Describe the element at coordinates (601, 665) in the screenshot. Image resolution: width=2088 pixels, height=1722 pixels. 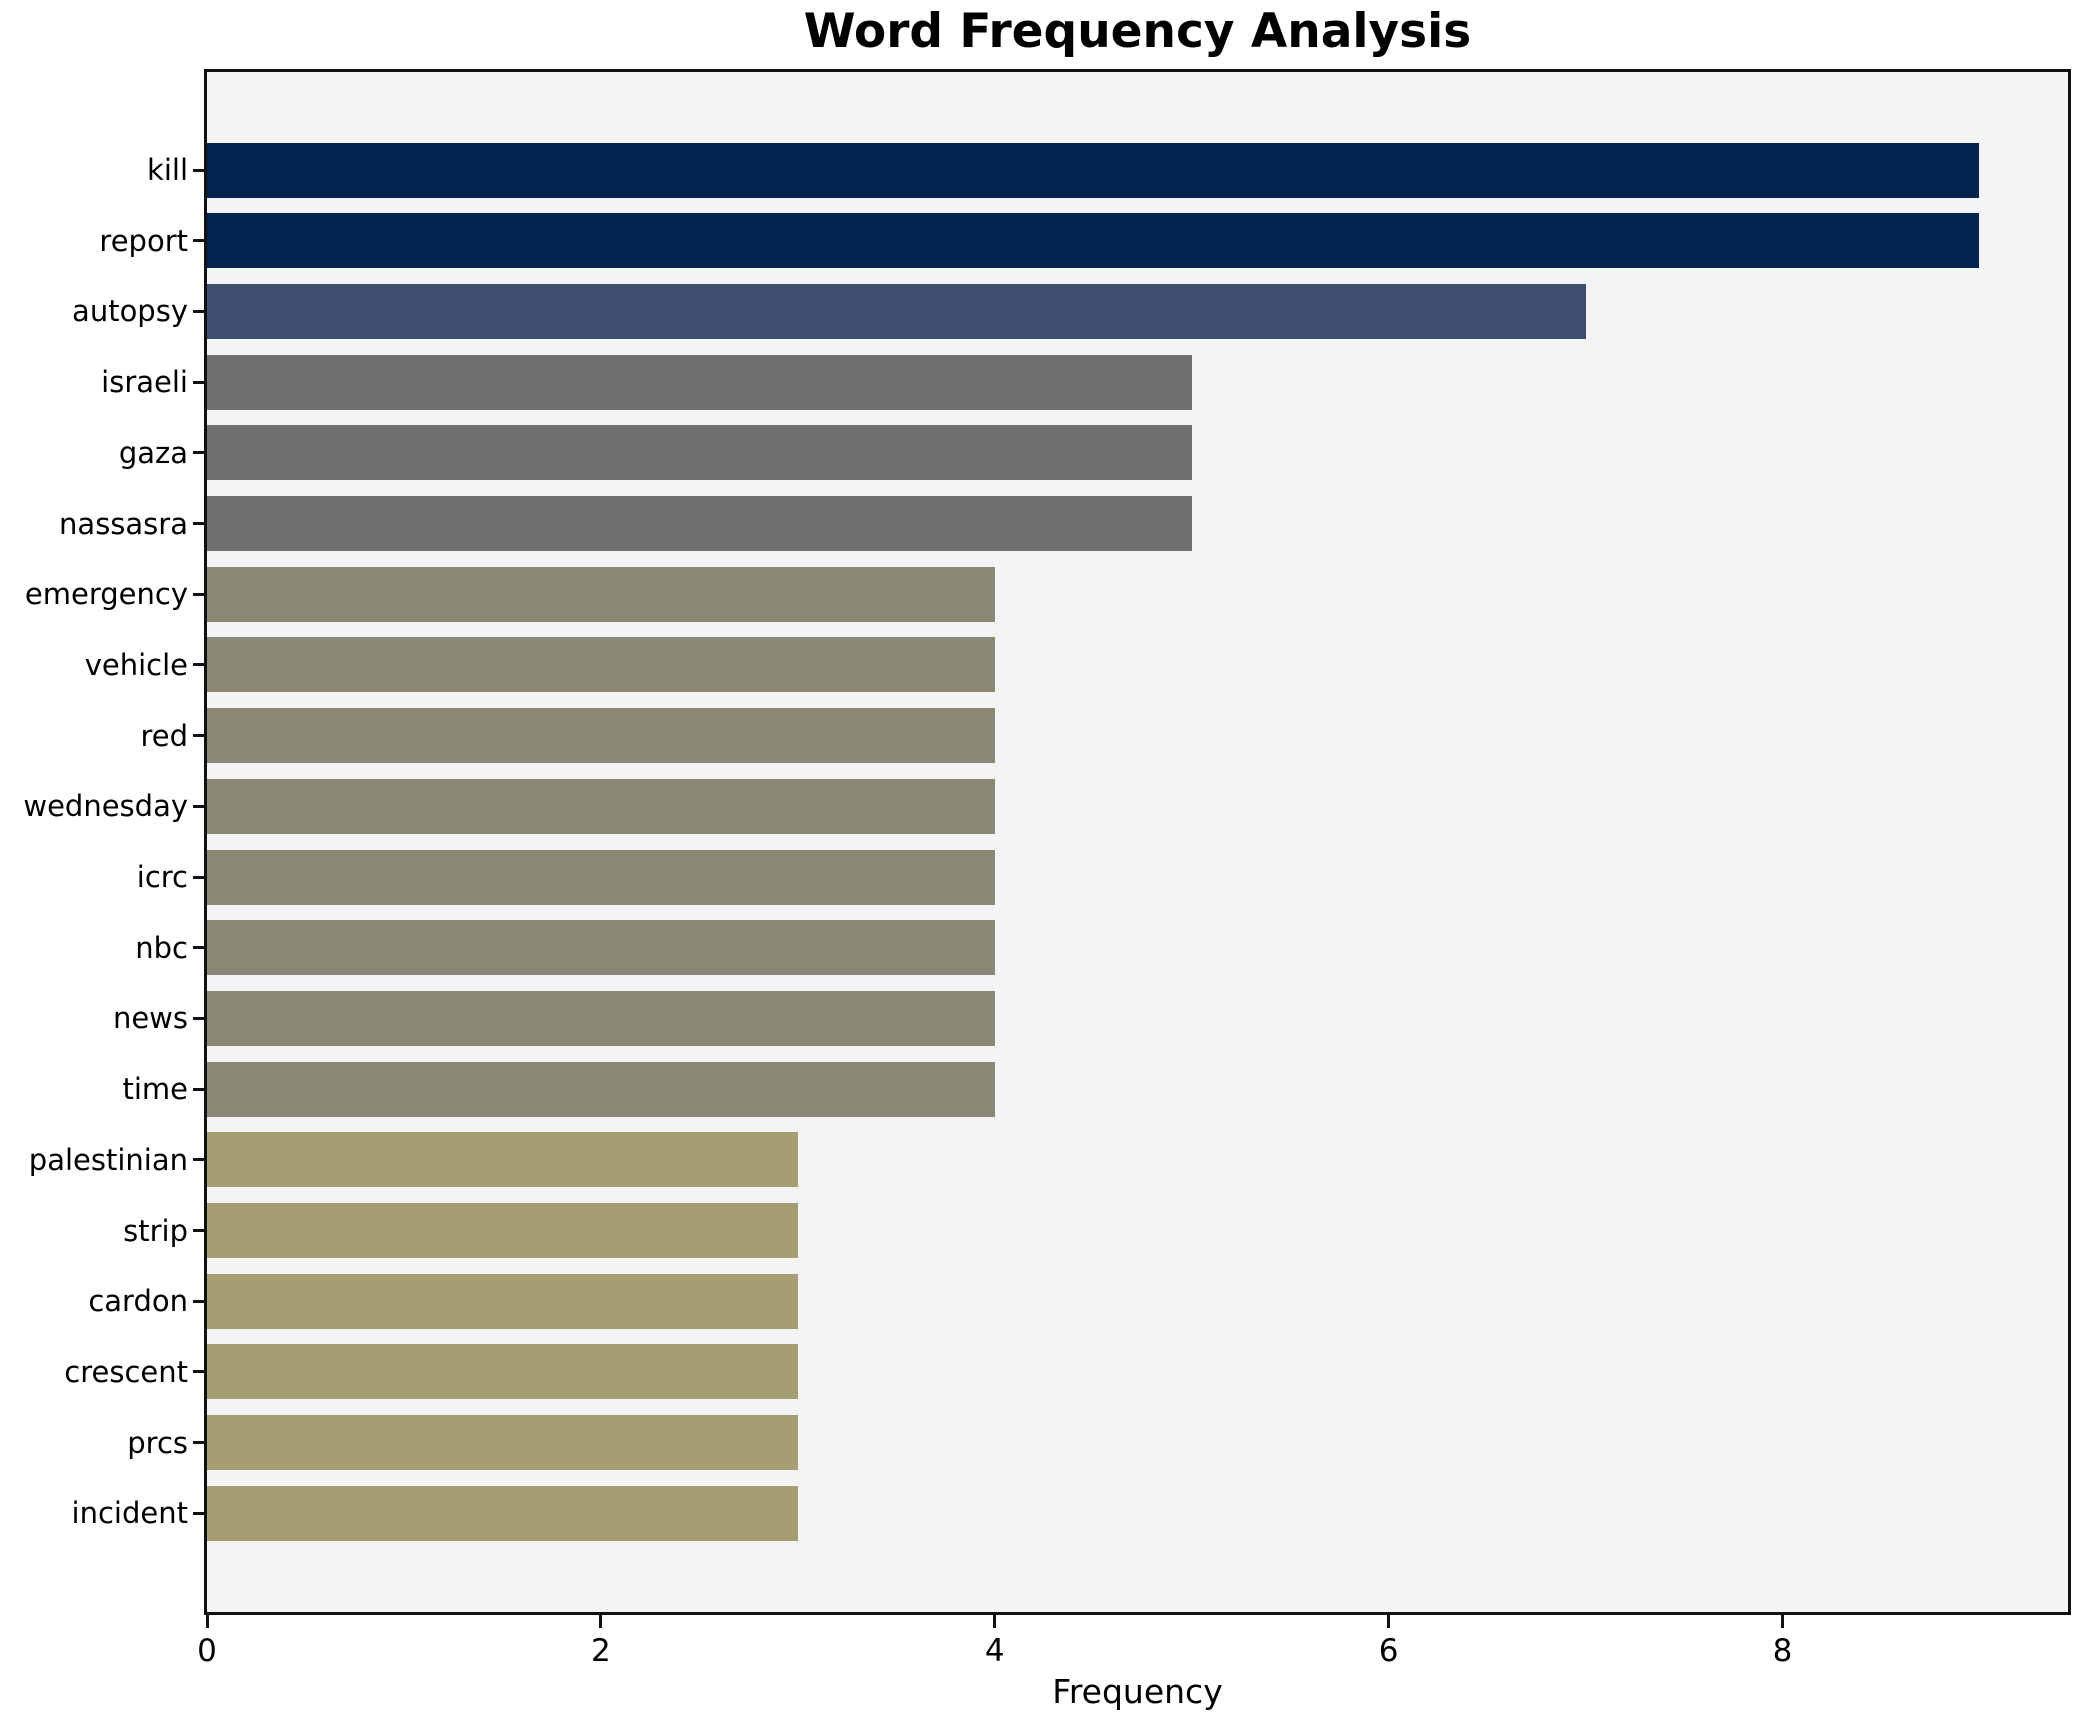
I see `bar-vehicle` at that location.